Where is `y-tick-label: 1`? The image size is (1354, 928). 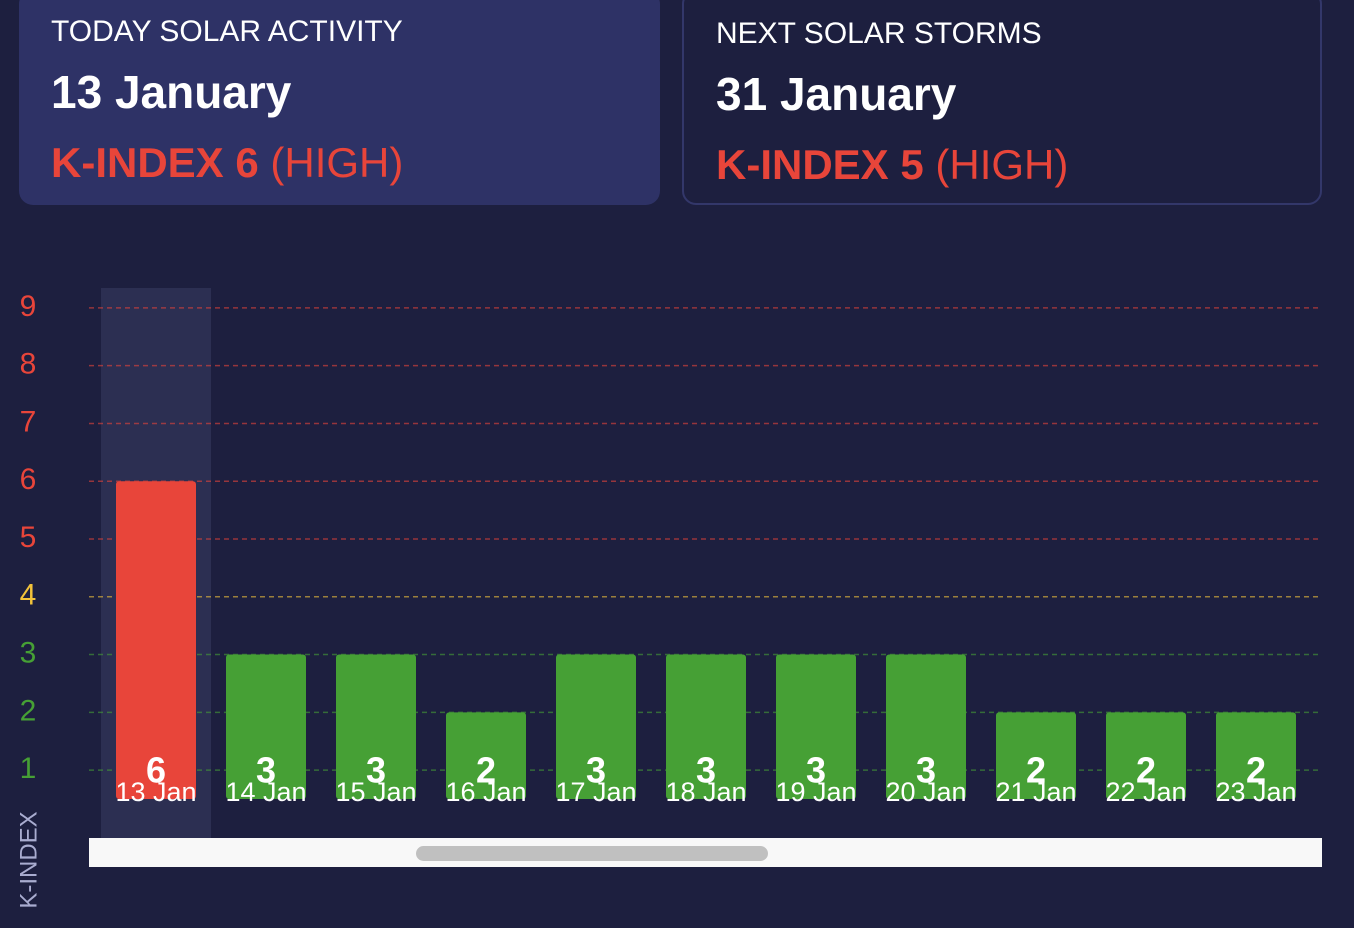
y-tick-label: 1 is located at coordinates (28, 768).